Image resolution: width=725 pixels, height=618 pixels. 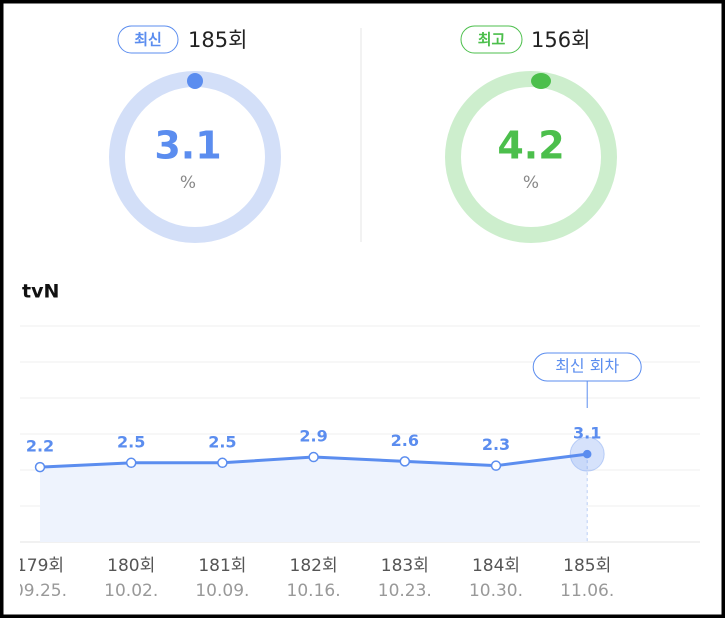 I want to click on annotation: 최신 회차, so click(x=587, y=366).